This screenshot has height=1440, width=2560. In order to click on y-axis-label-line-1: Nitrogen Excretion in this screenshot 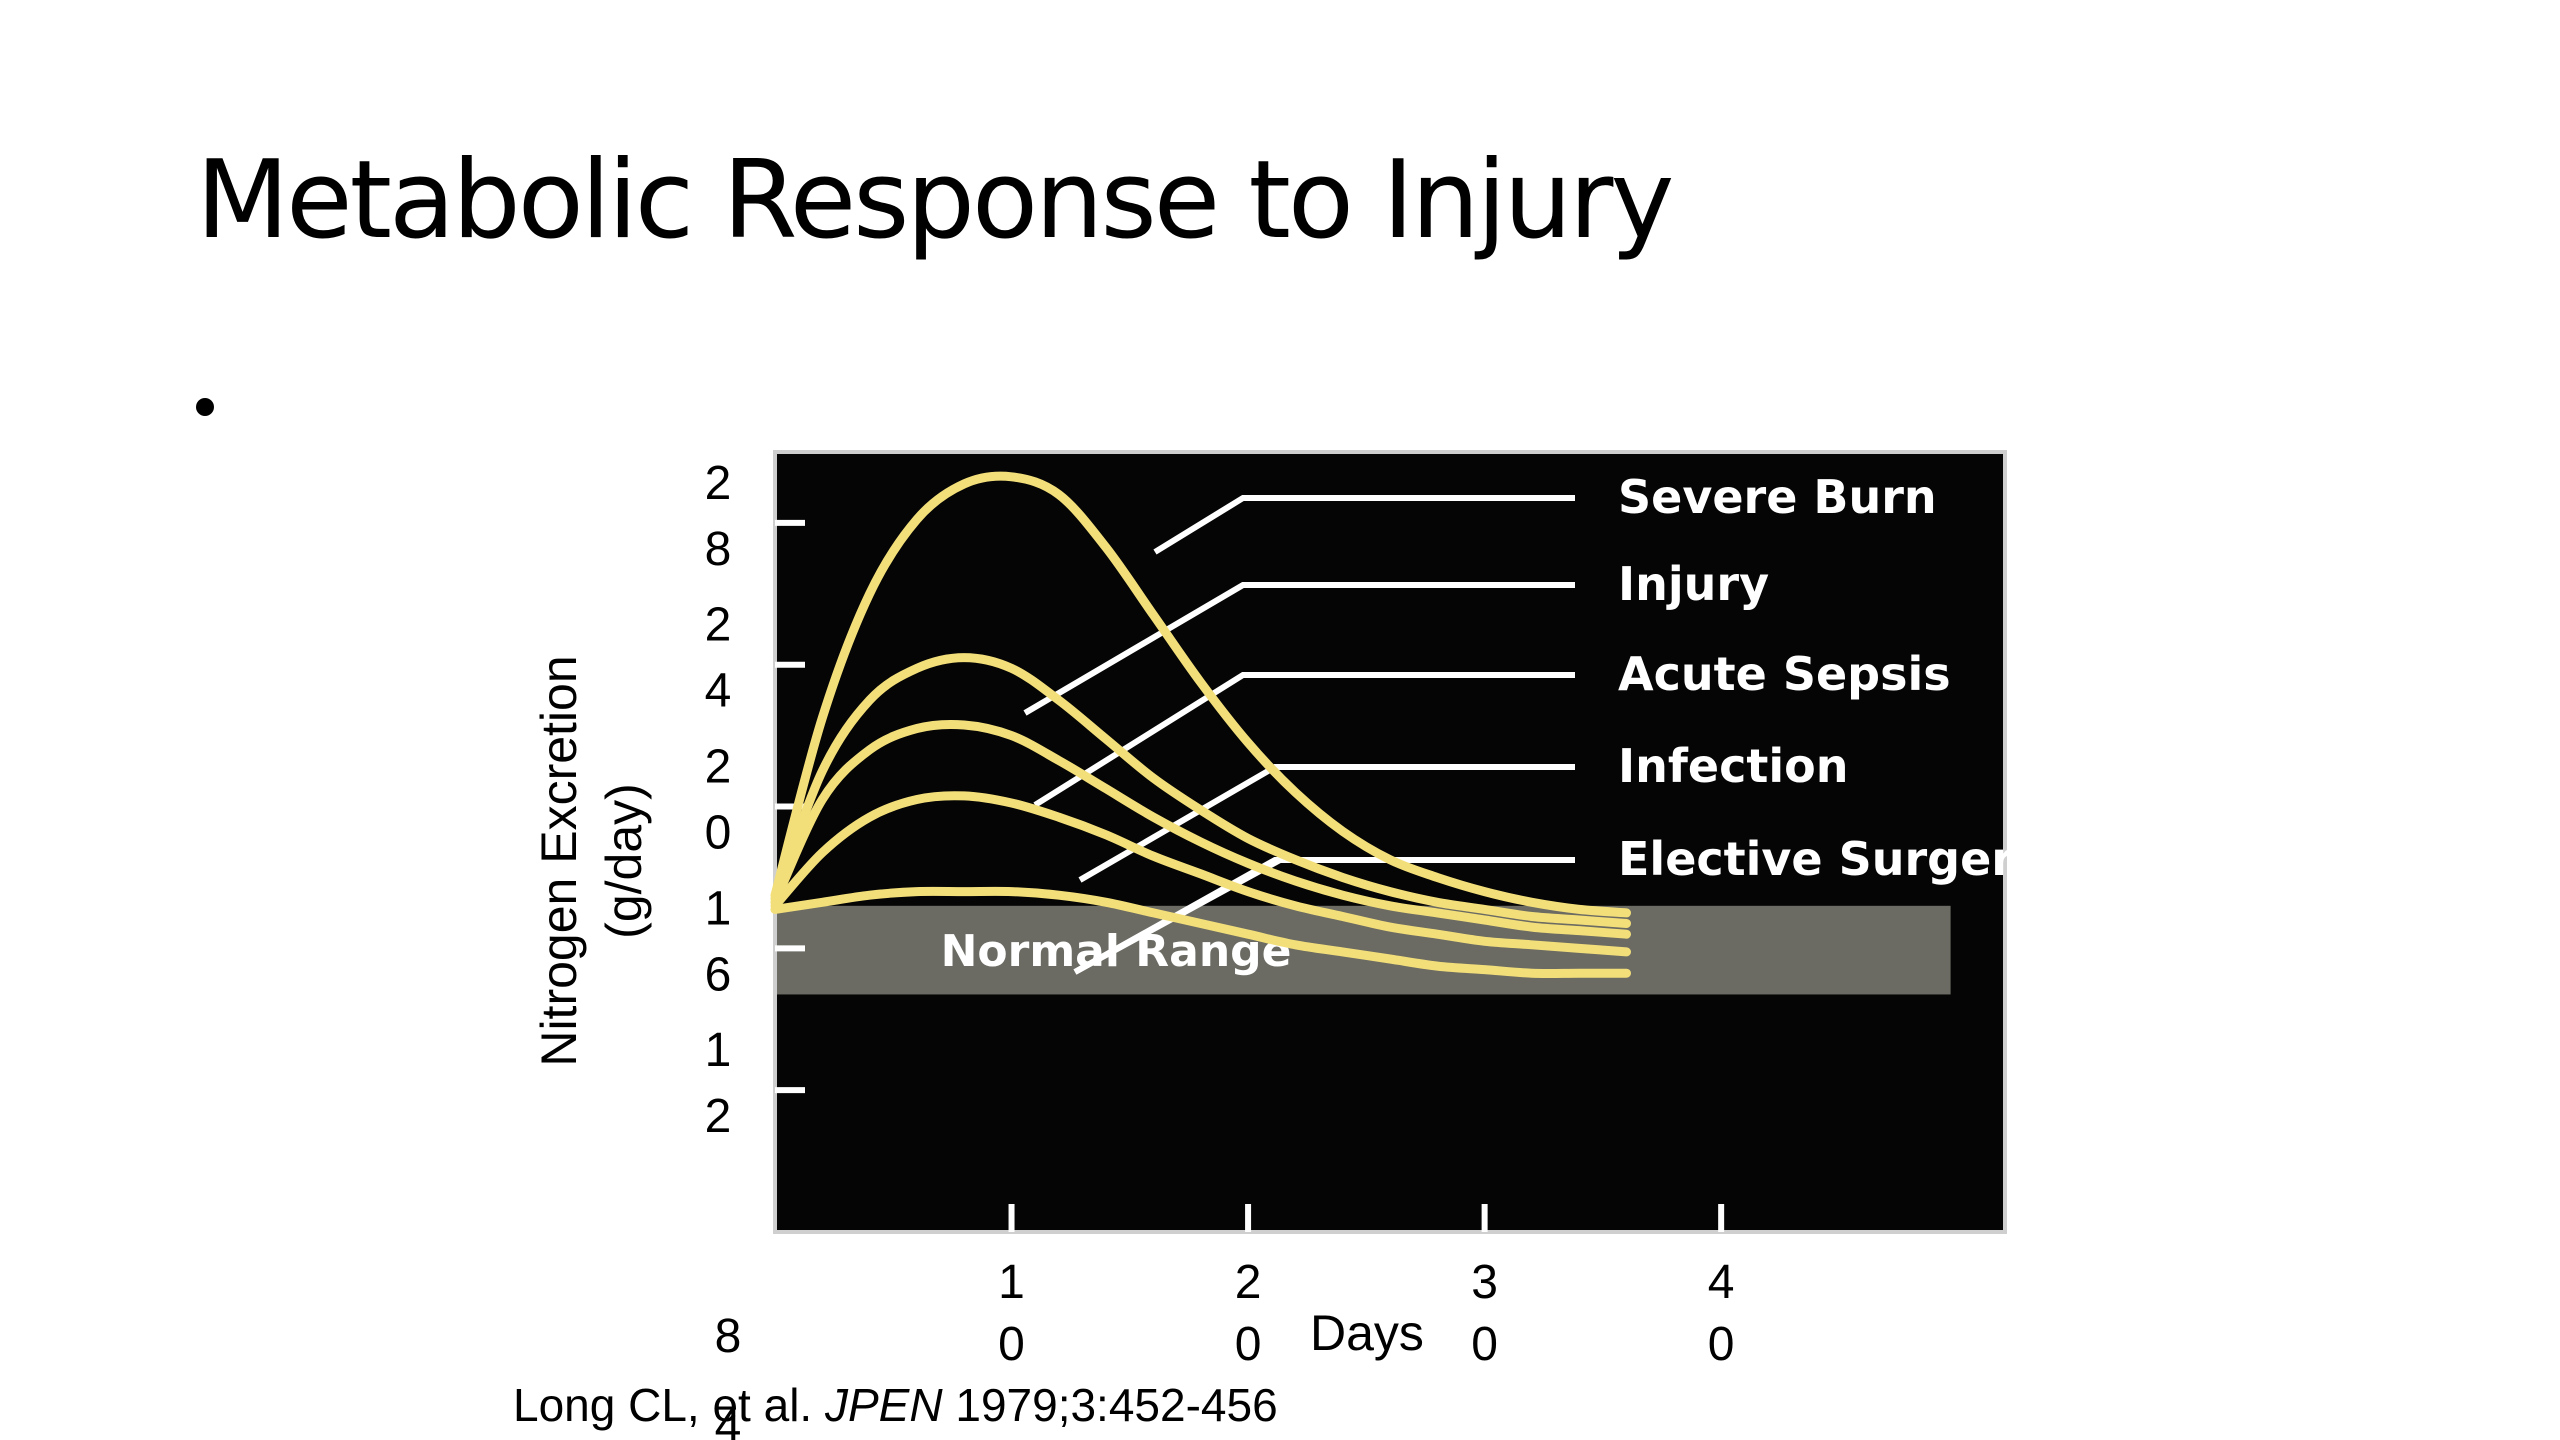, I will do `click(559, 860)`.